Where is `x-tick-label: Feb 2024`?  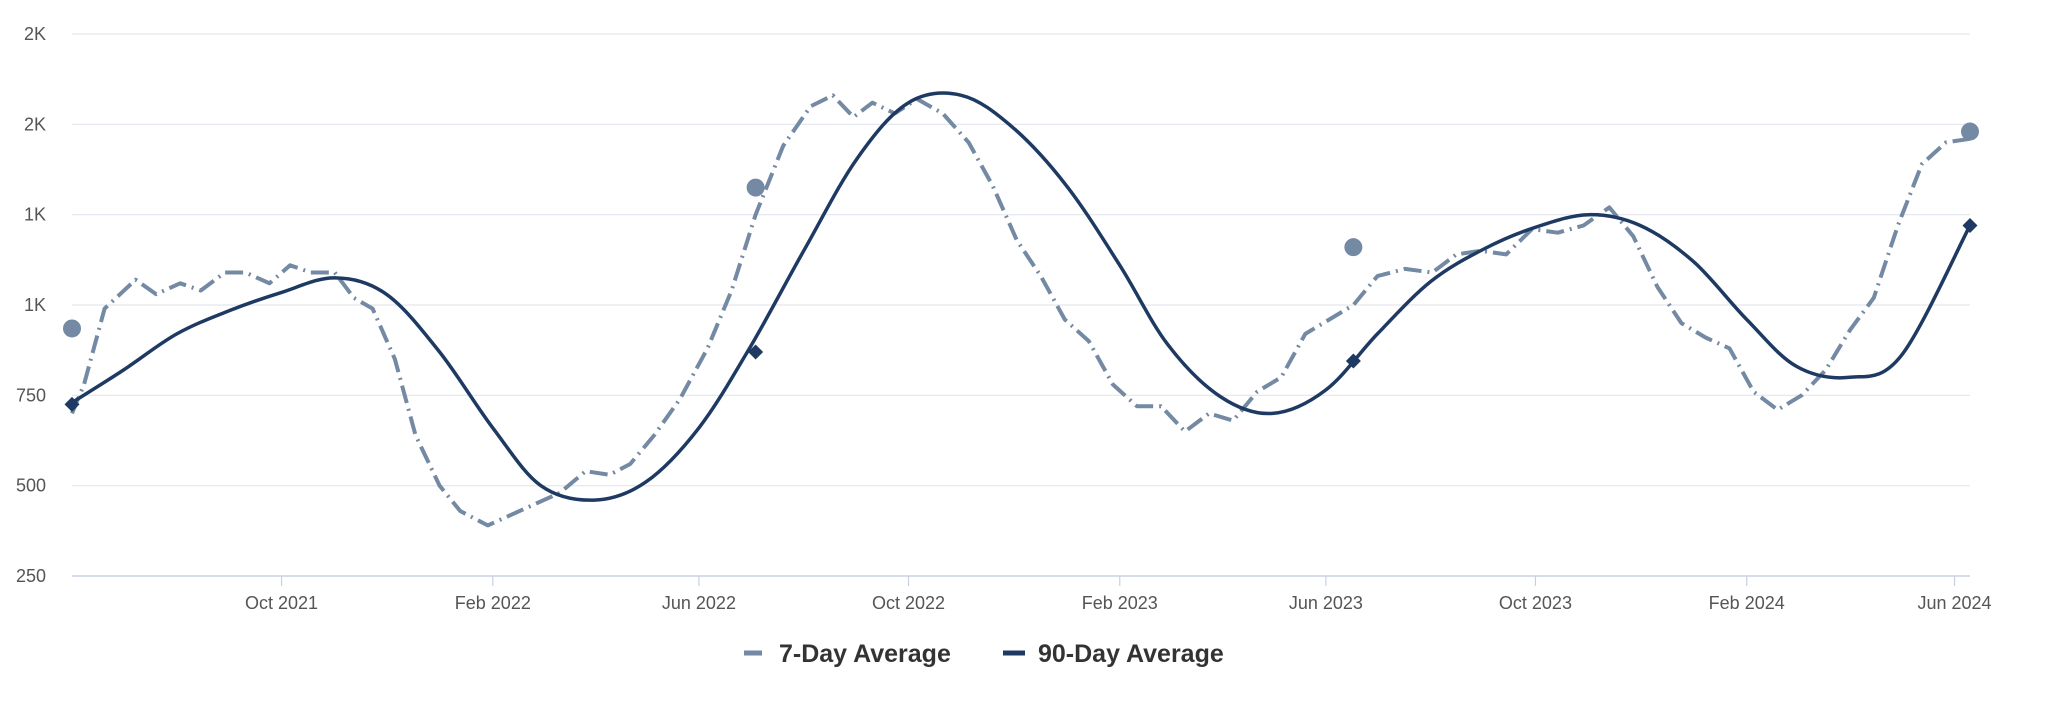 x-tick-label: Feb 2024 is located at coordinates (1747, 603).